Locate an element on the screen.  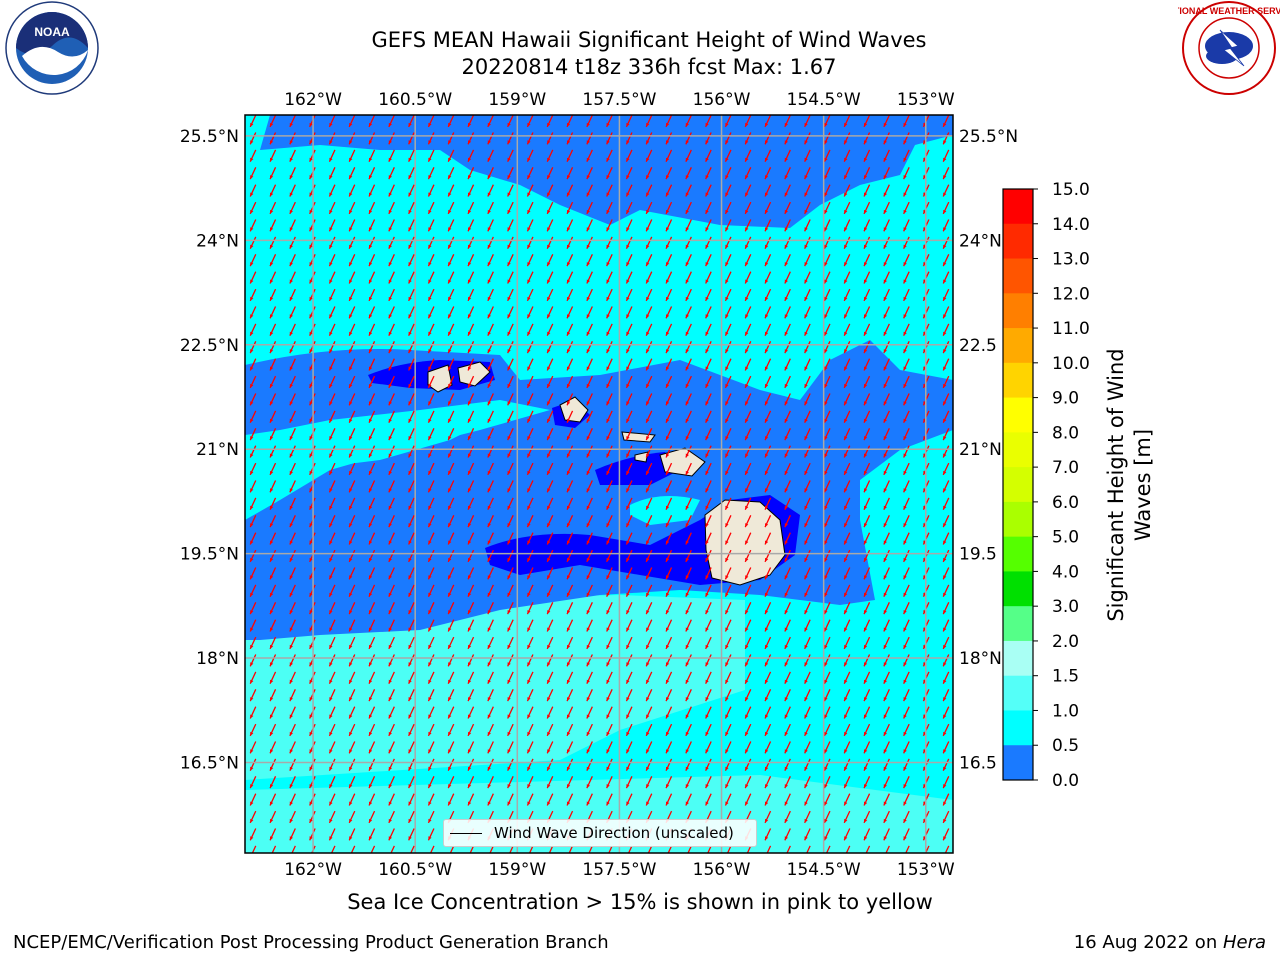
colorbar-tick-label: 7.0 is located at coordinates (1065, 468).